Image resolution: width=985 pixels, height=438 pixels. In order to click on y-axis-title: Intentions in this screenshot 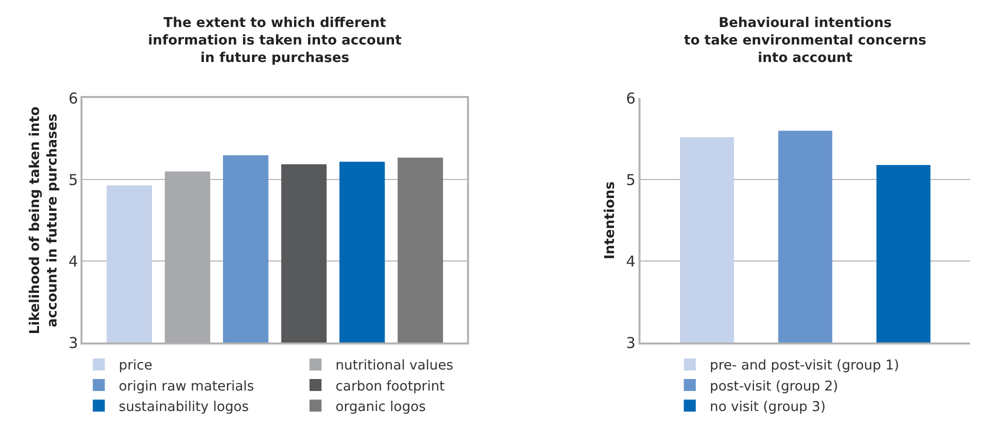, I will do `click(610, 221)`.